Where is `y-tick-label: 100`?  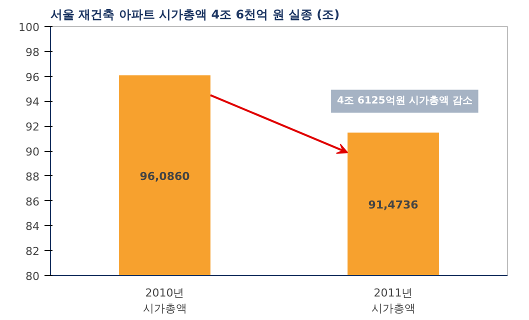 y-tick-label: 100 is located at coordinates (29, 27).